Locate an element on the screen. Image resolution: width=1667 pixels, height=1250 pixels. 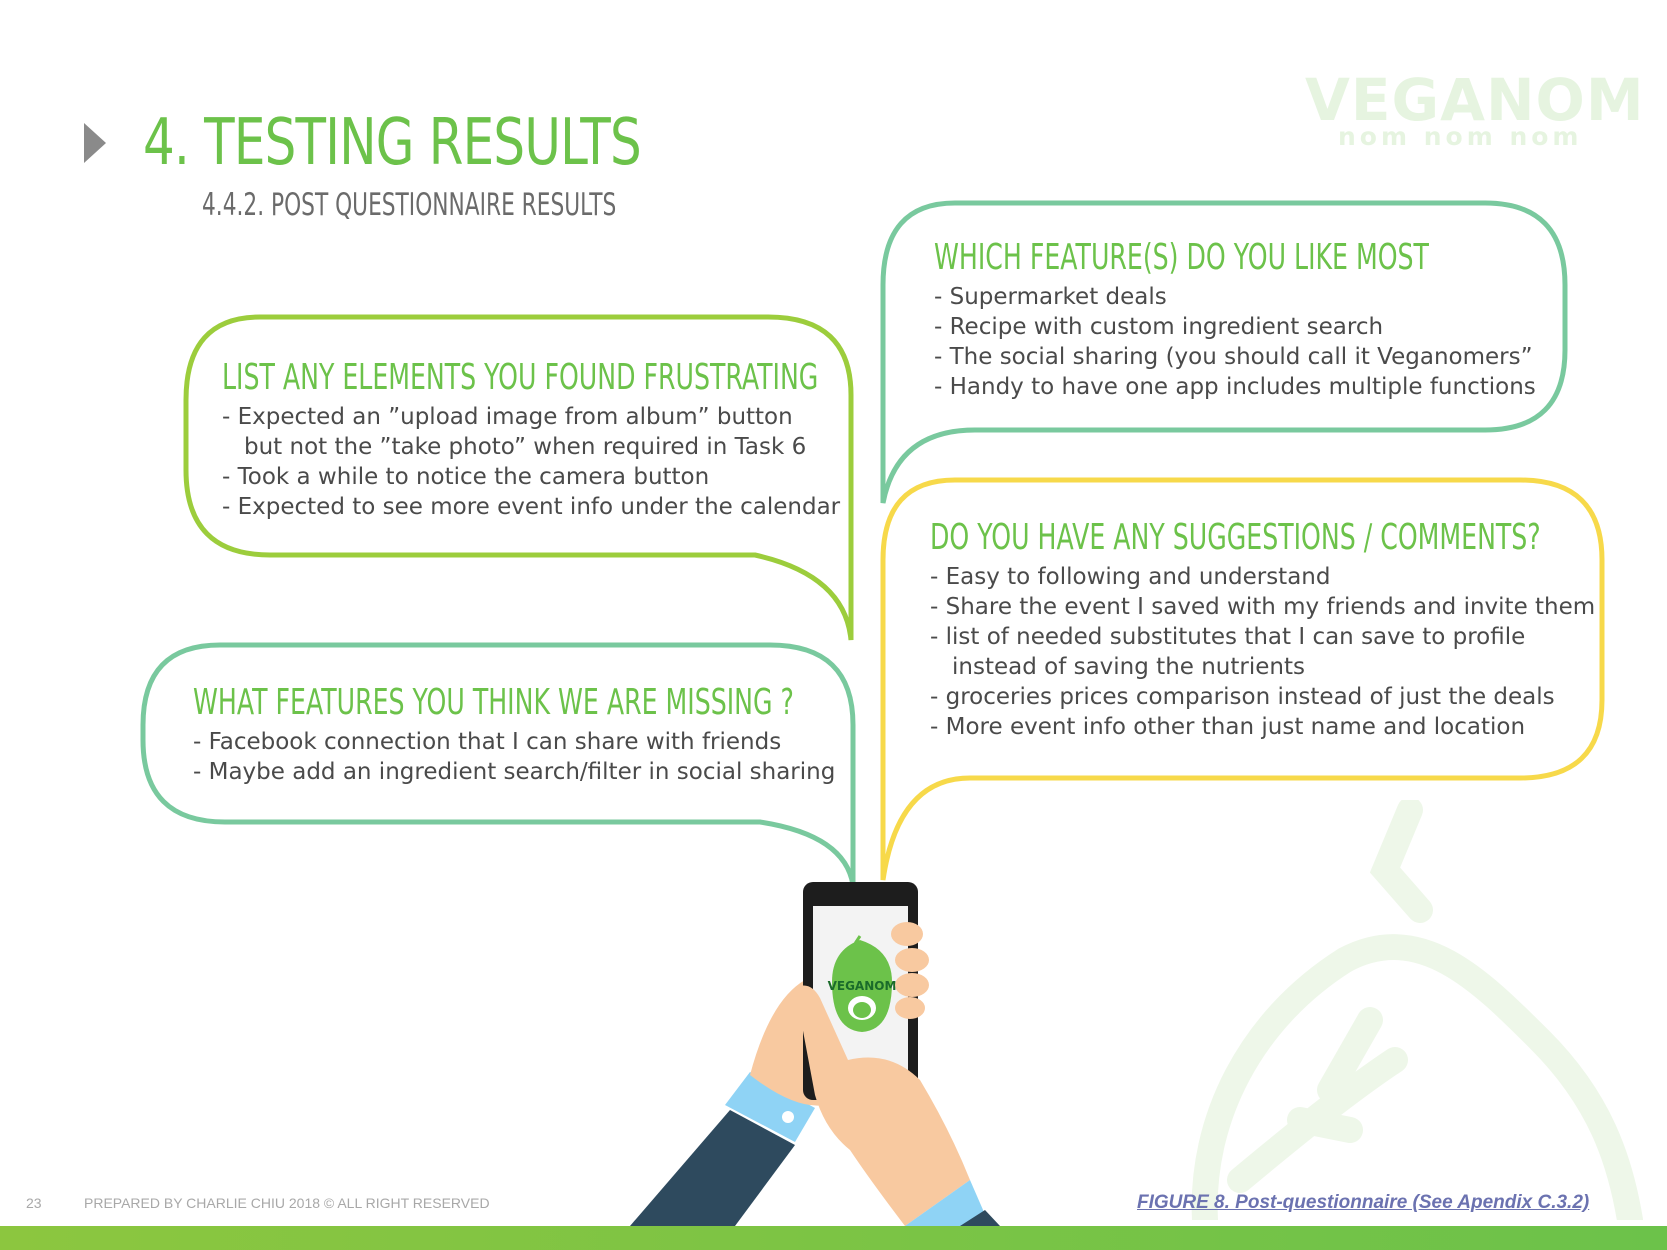
veganom-screen-logo is located at coordinates (862, 983).